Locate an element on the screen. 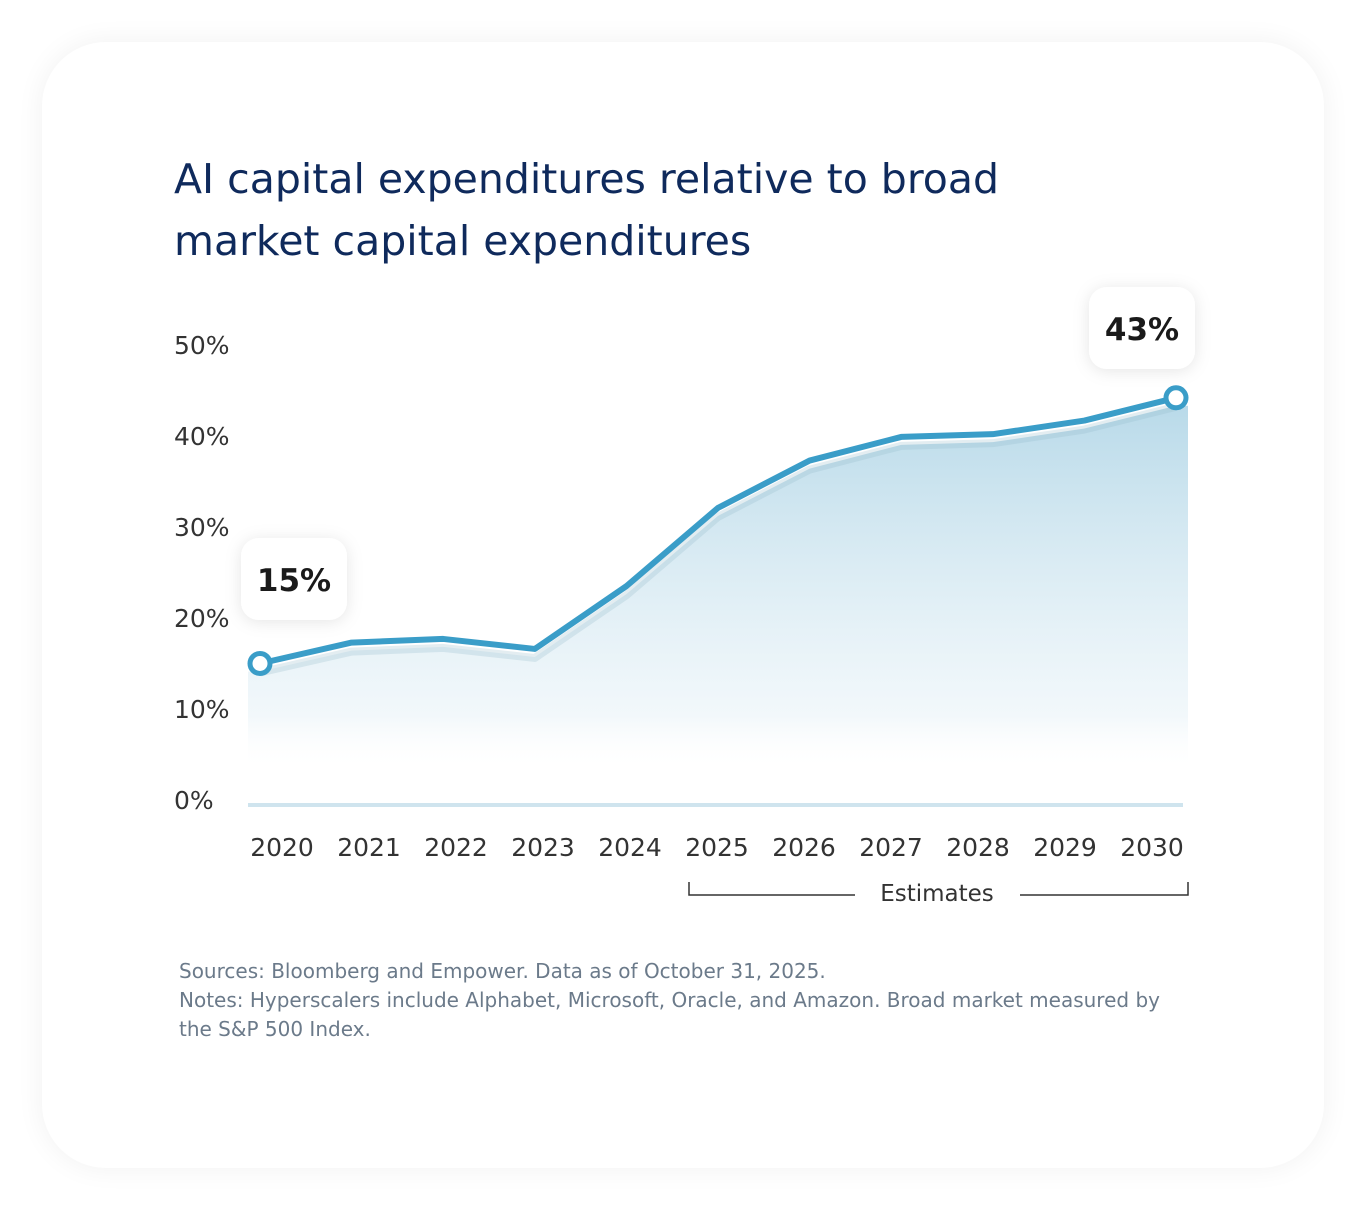 The image size is (1366, 1210). x-tick-label: 2026 is located at coordinates (804, 847).